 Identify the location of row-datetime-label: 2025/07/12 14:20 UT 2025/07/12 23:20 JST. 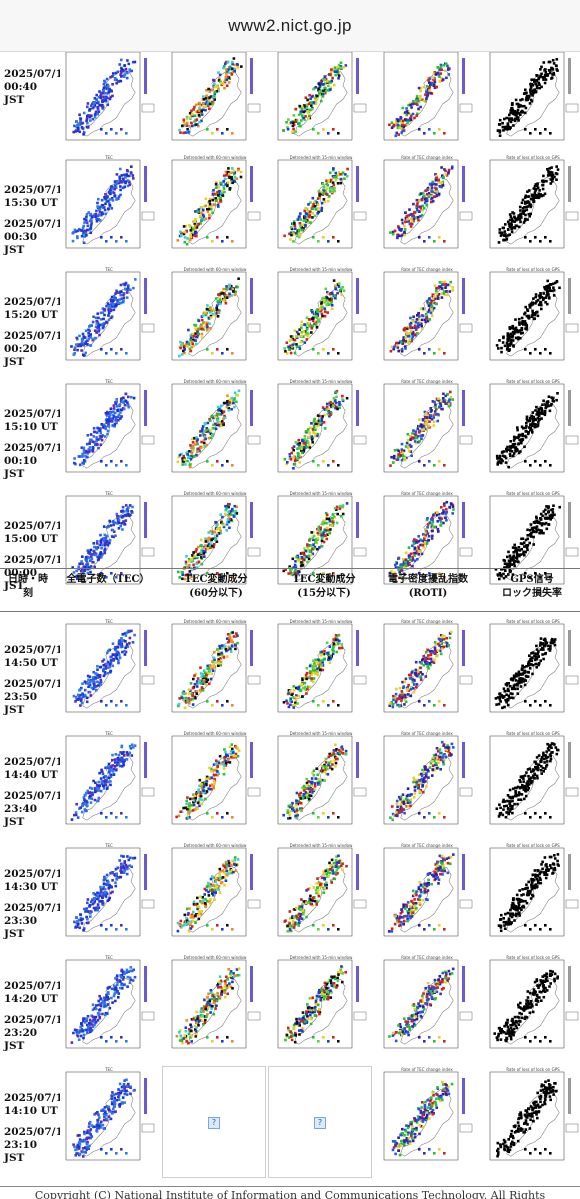
(37, 1016).